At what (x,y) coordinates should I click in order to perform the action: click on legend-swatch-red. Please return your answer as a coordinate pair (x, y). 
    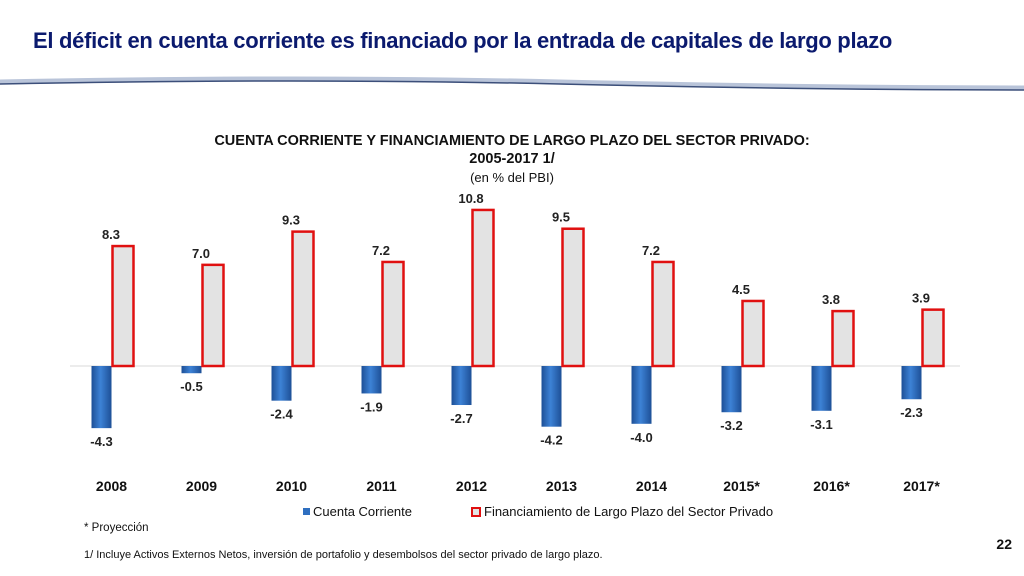
    Looking at the image, I should click on (476, 511).